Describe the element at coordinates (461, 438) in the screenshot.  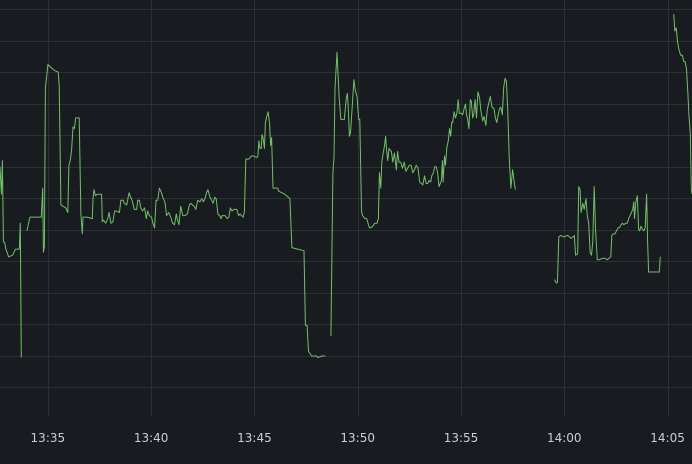
I see `x-tick-label: 13:55` at that location.